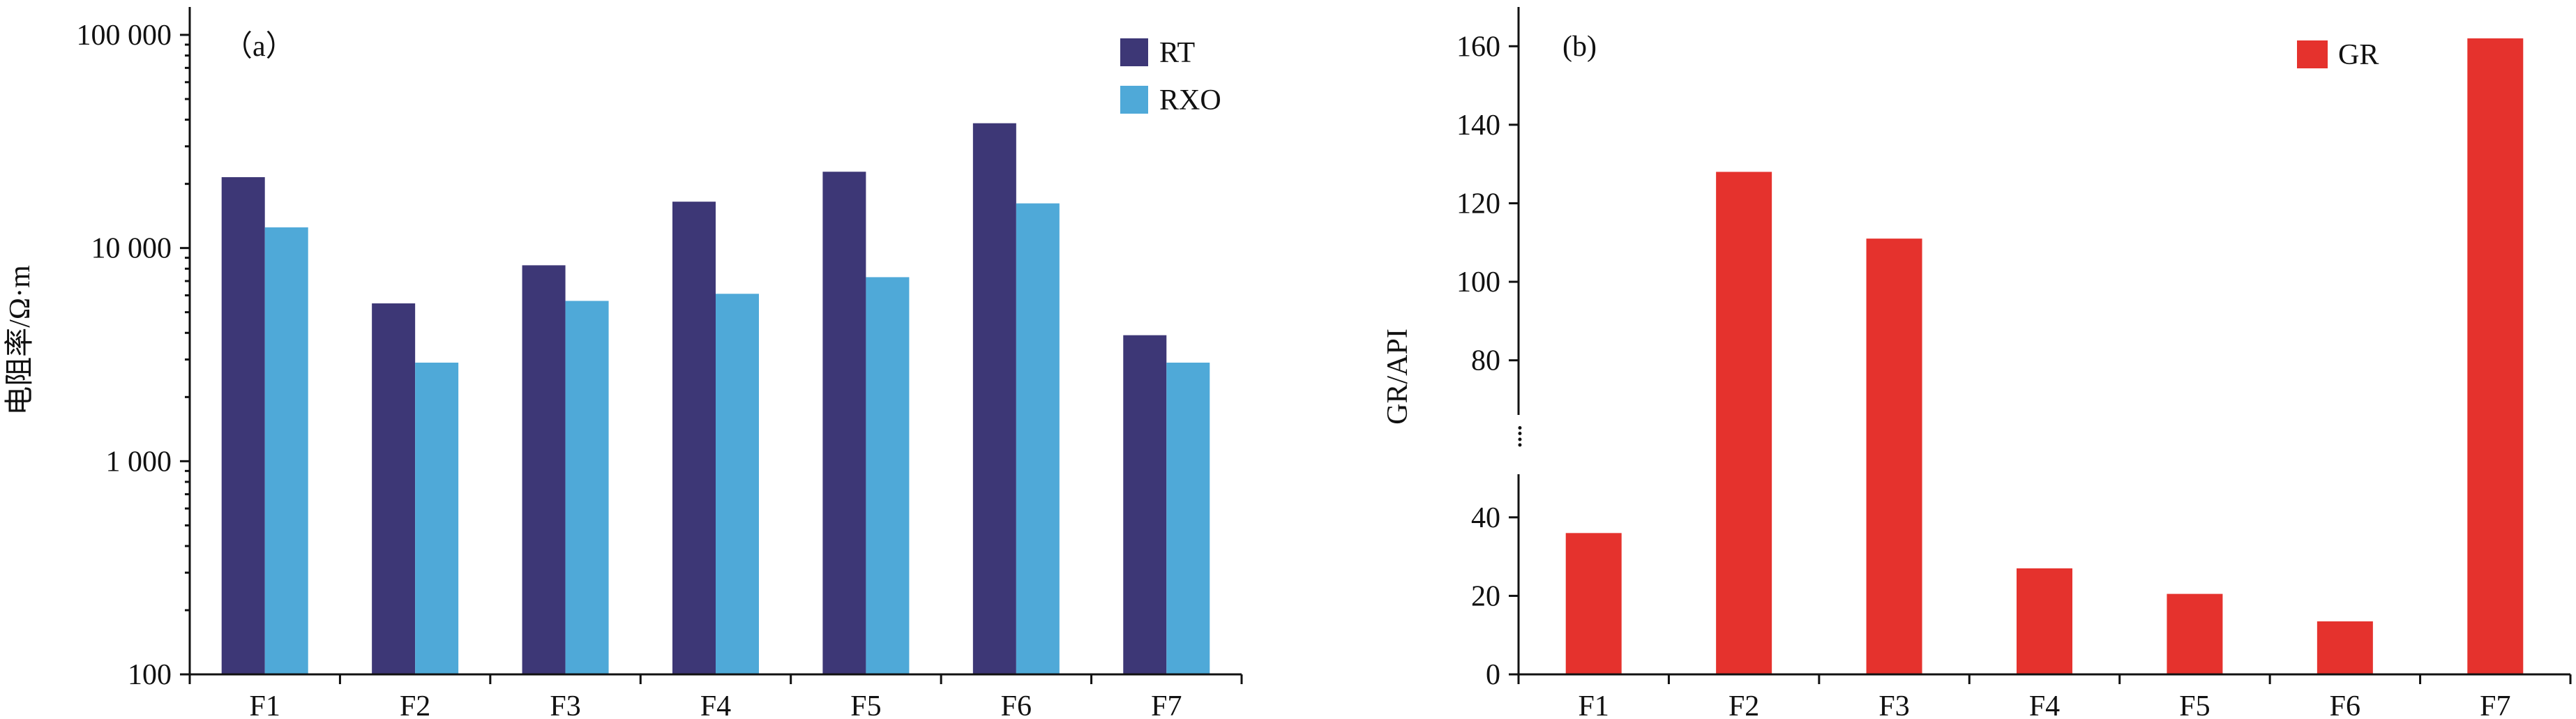 The height and width of the screenshot is (719, 2576). What do you see at coordinates (587, 488) in the screenshot?
I see `bar-rxo-f3` at bounding box center [587, 488].